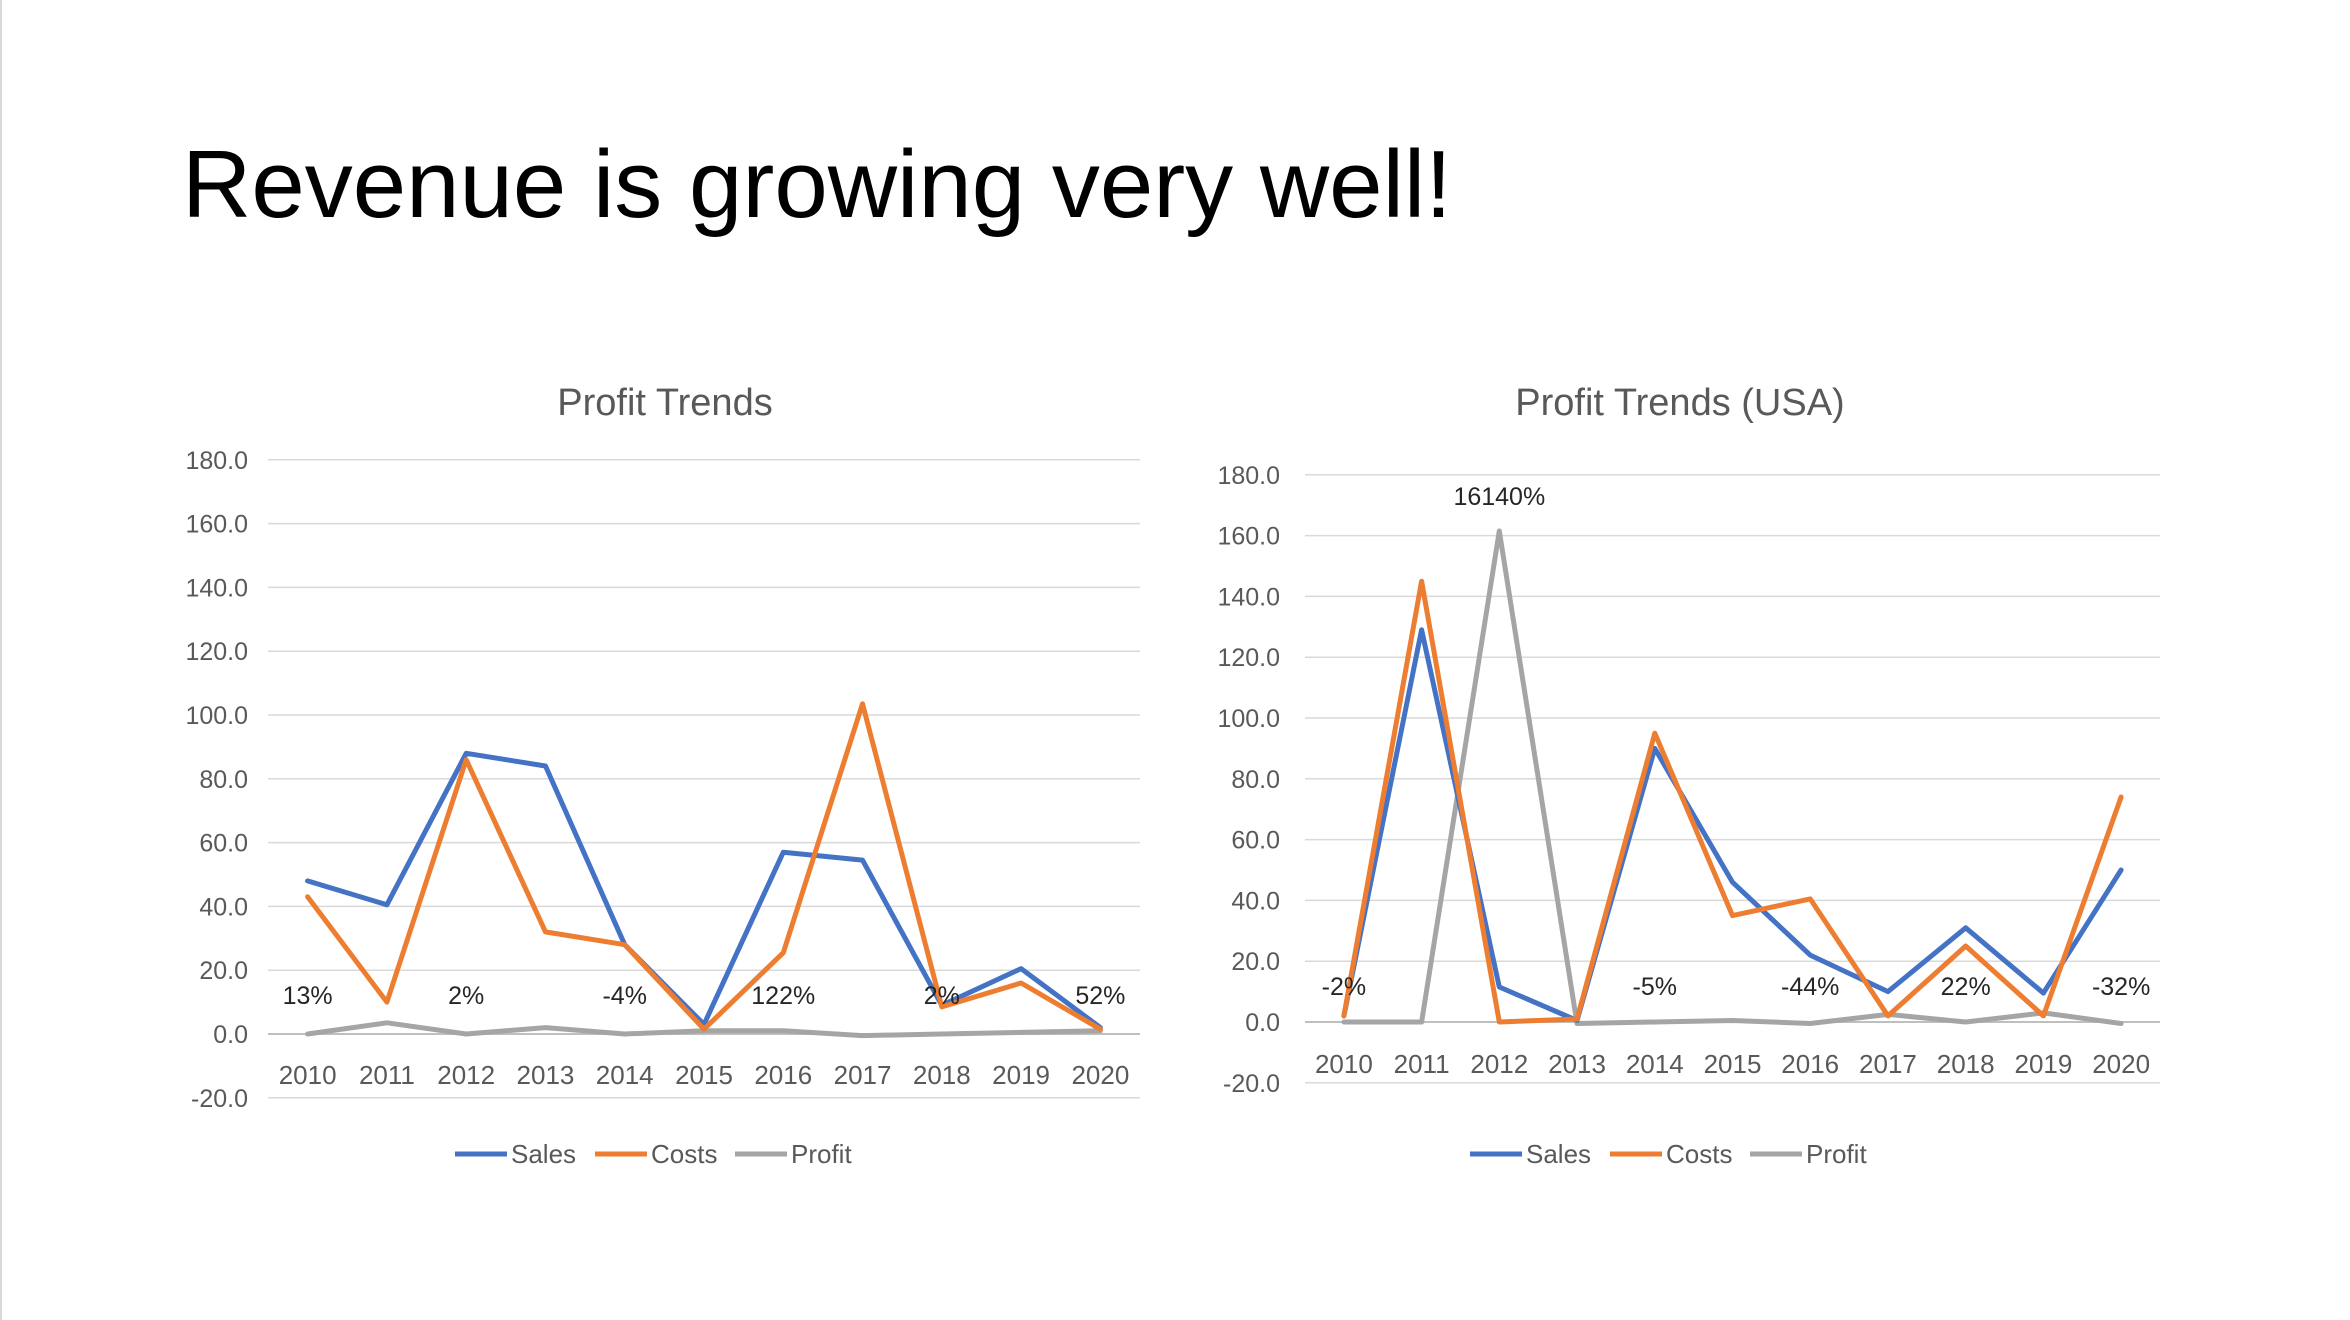 The image size is (2350, 1320). I want to click on series-line-sales, so click(704, 890).